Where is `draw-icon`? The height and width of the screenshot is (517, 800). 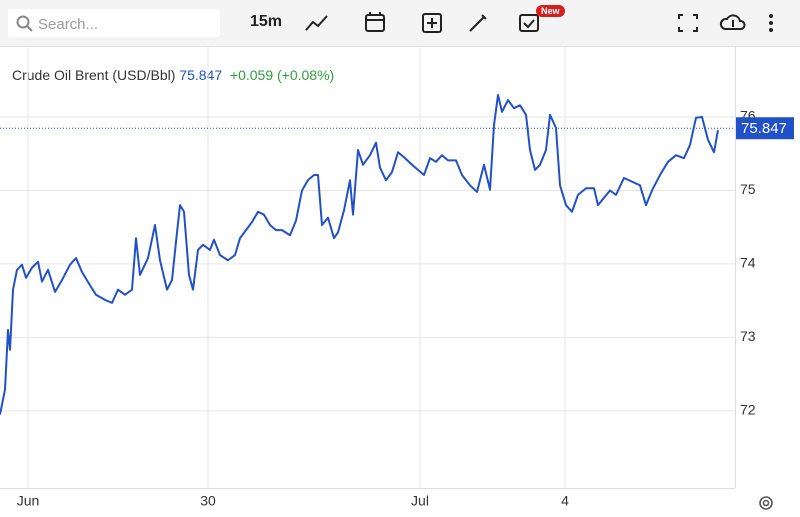 draw-icon is located at coordinates (478, 23).